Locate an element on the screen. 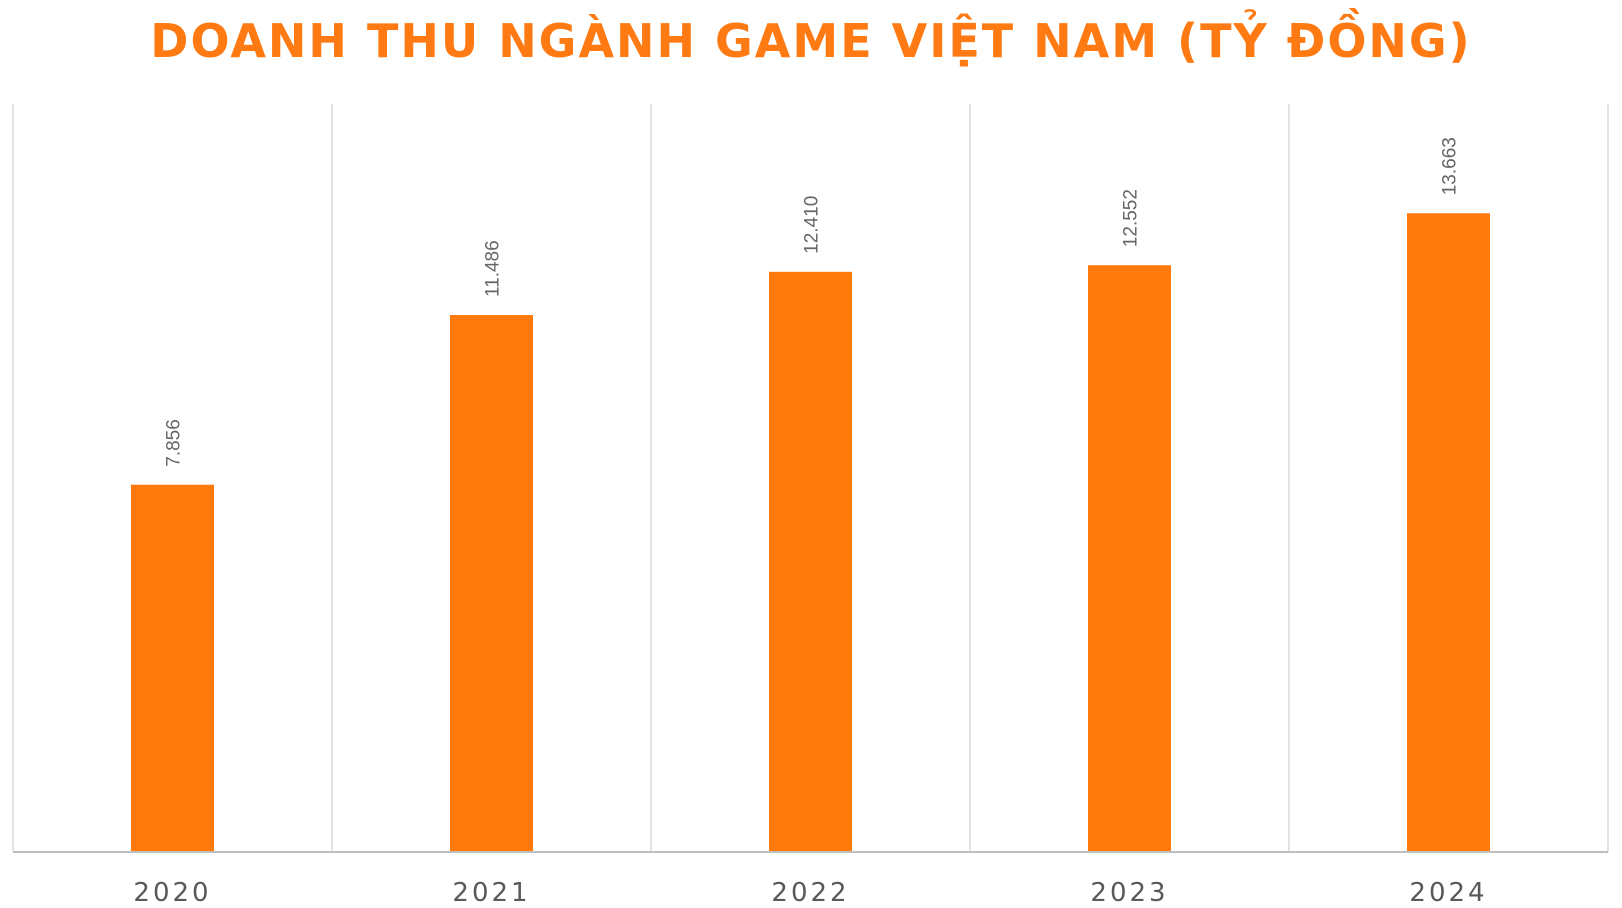 The height and width of the screenshot is (908, 1622). bar-2023 is located at coordinates (1129, 559).